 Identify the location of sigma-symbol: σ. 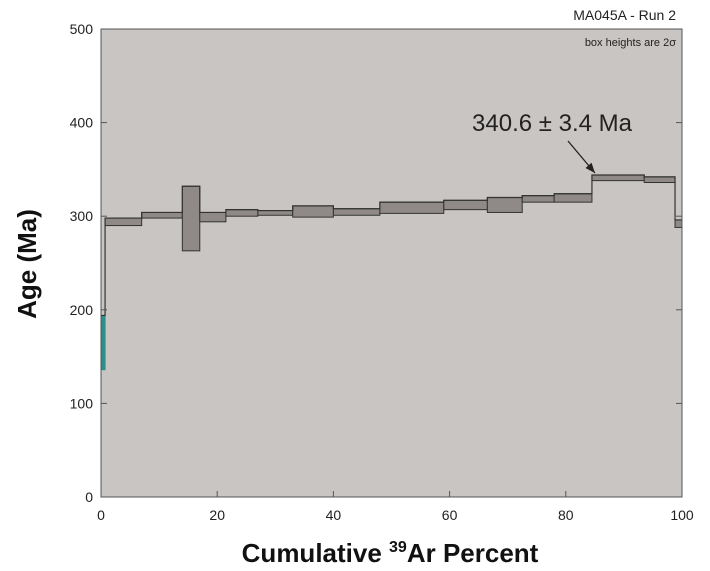
(672, 43).